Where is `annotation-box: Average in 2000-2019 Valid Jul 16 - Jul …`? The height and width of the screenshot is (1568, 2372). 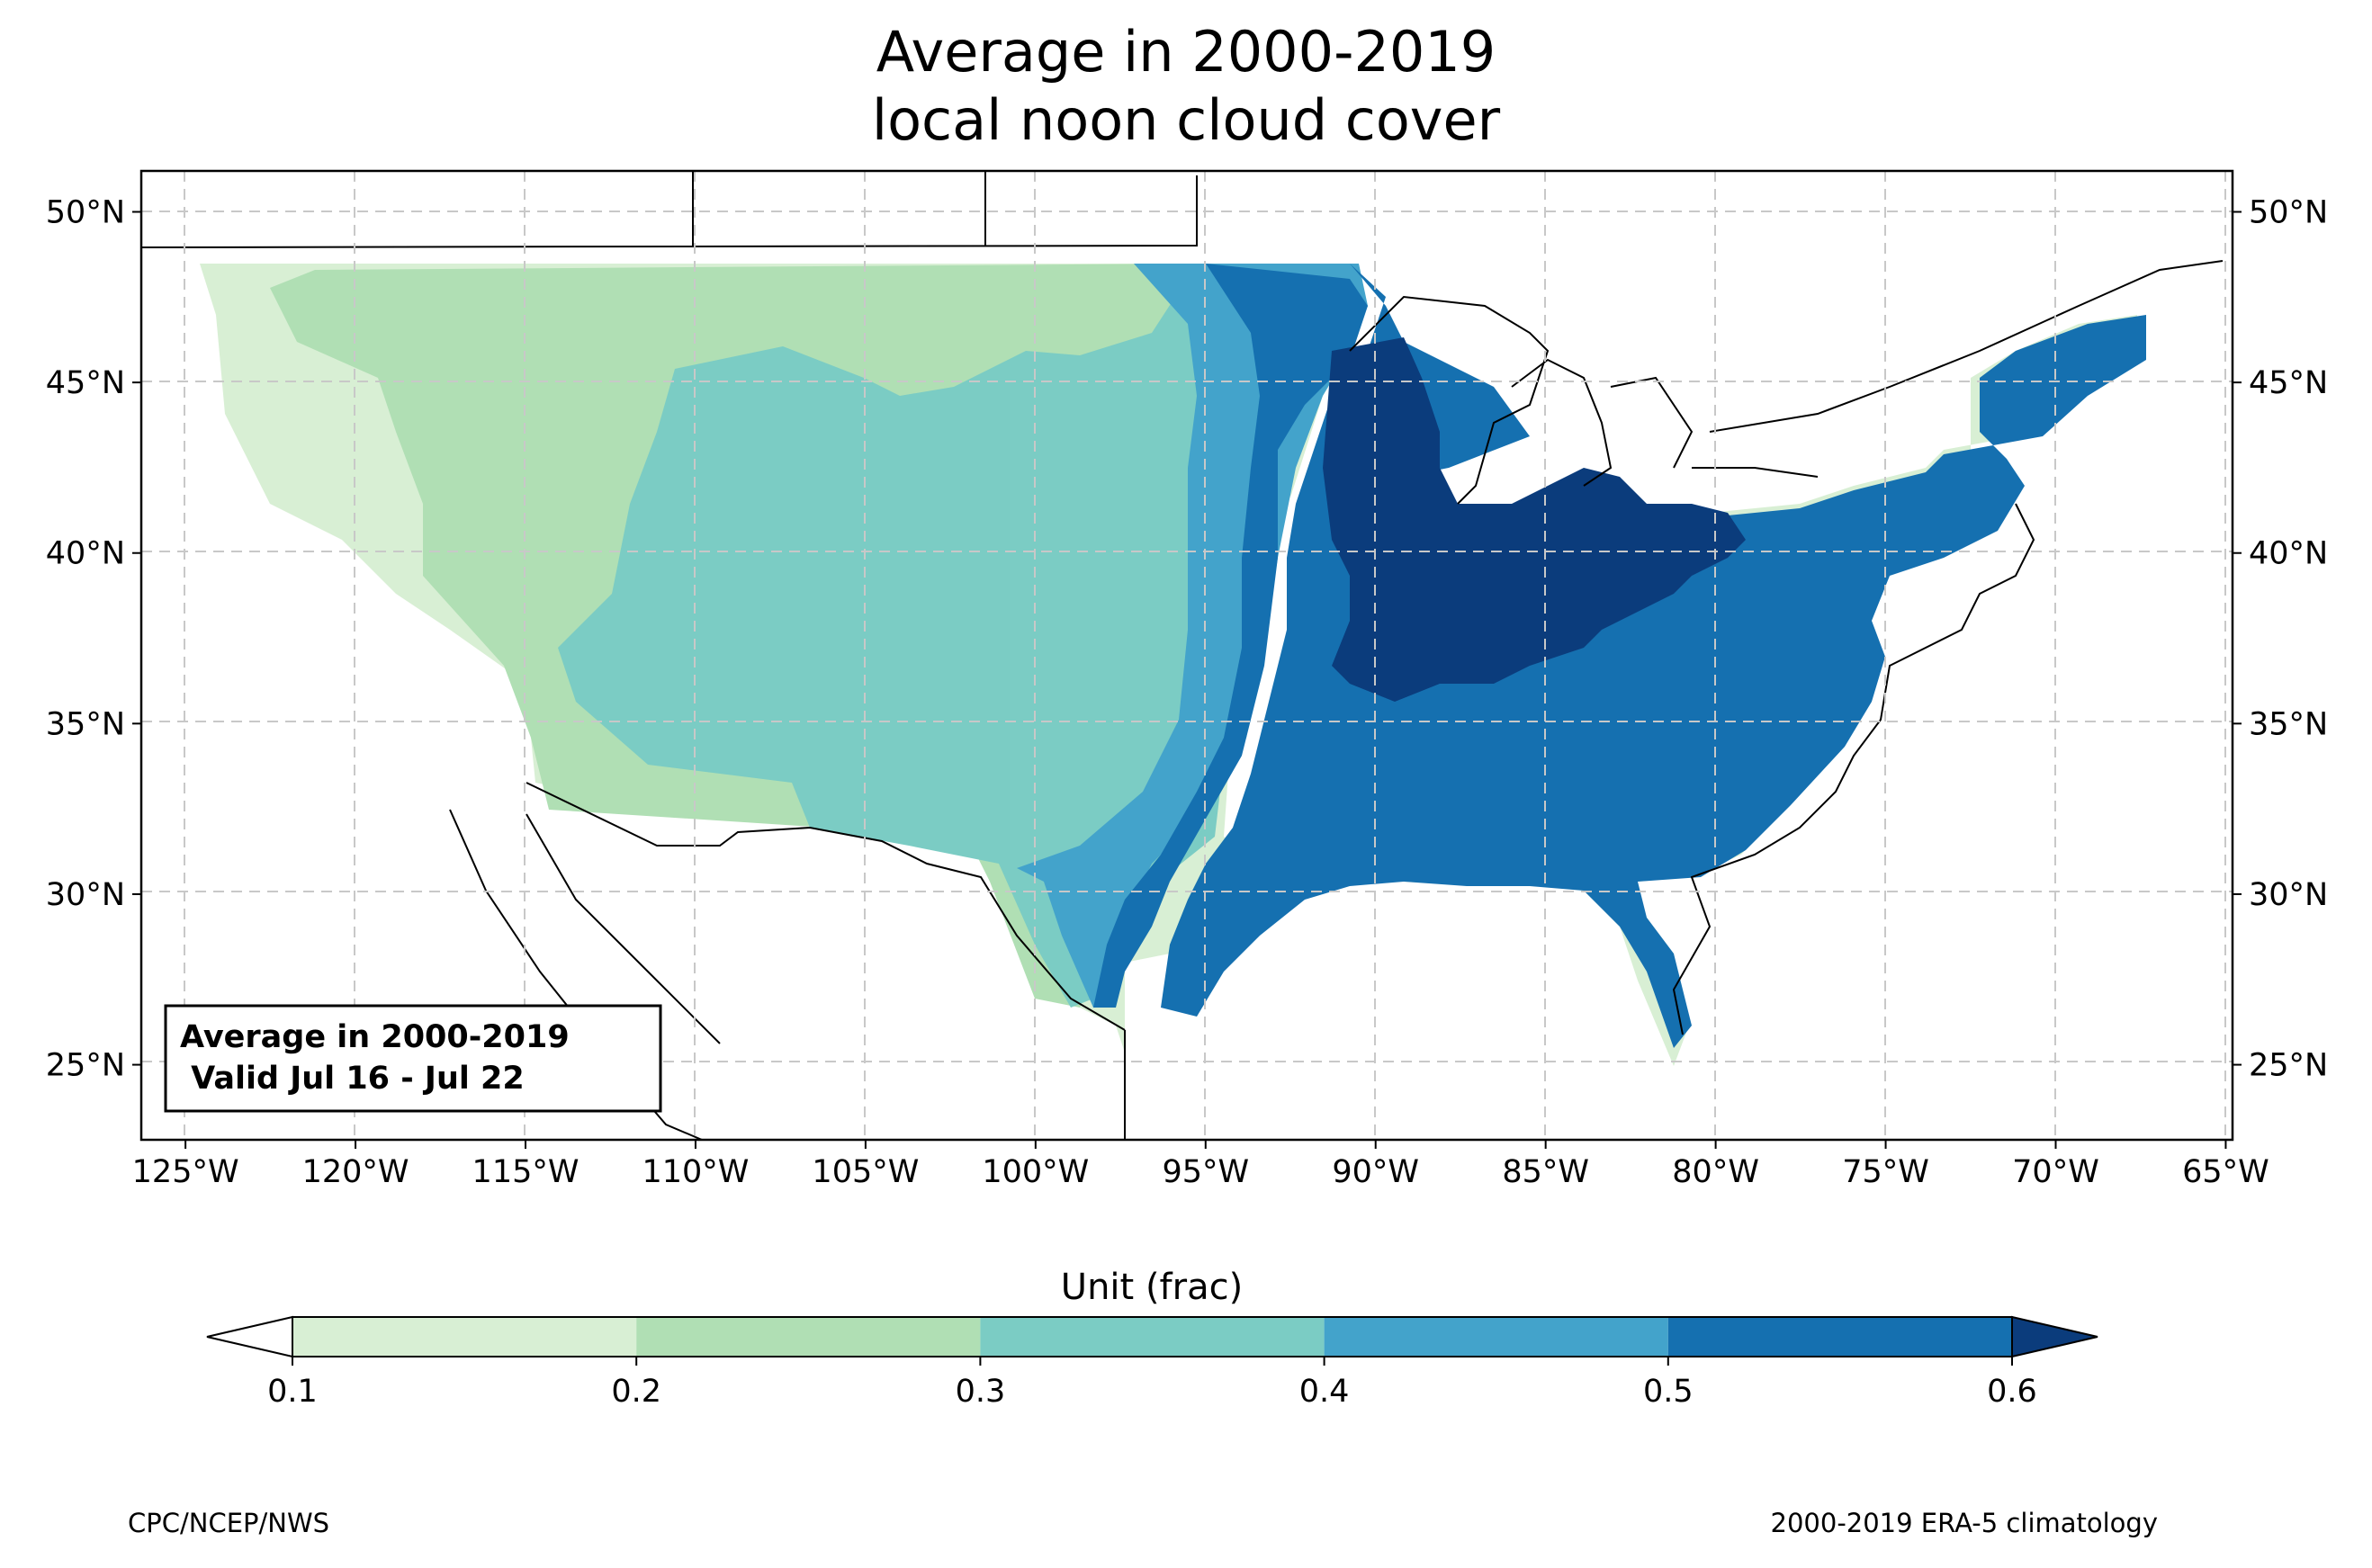 annotation-box: Average in 2000-2019 Valid Jul 16 - Jul … is located at coordinates (413, 1058).